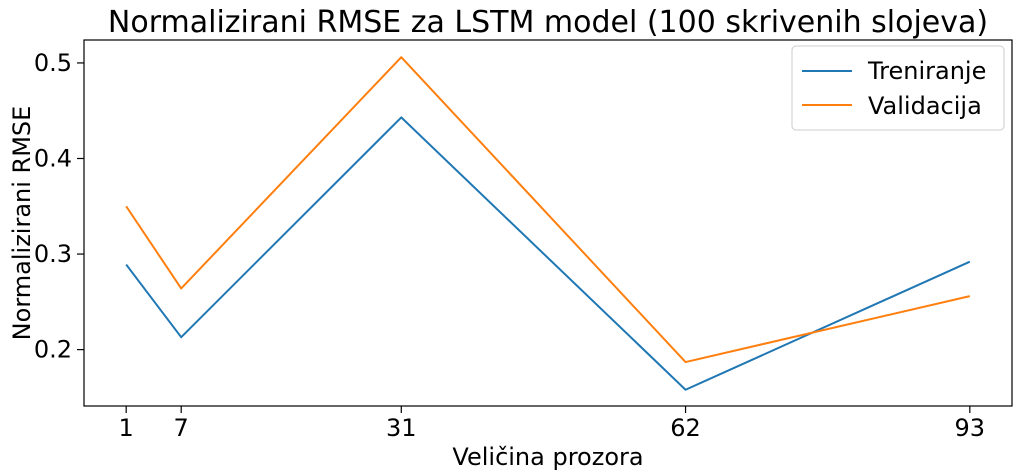 The image size is (1020, 476). I want to click on legend: Treniranje Validacija, so click(898, 88).